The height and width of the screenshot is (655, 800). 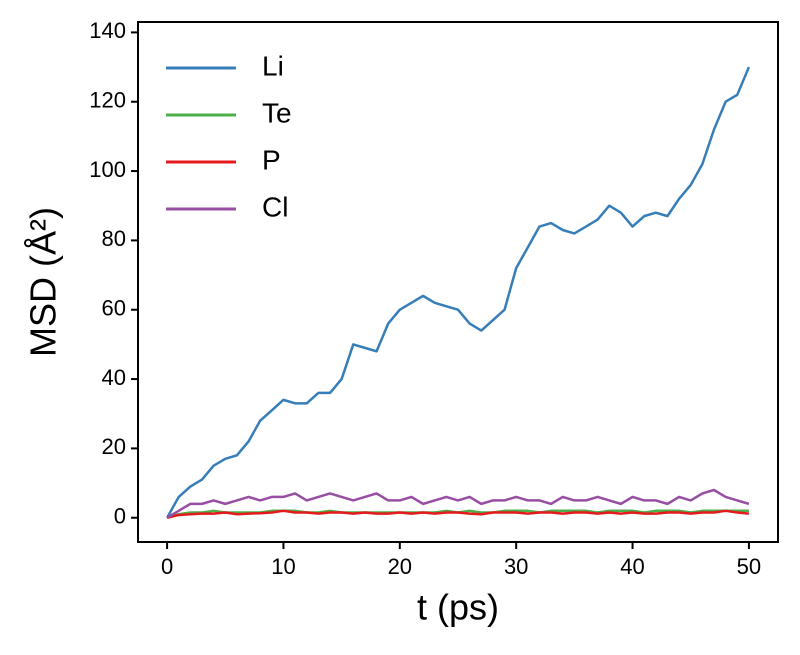 What do you see at coordinates (114, 308) in the screenshot?
I see `y-tick-label: 60` at bounding box center [114, 308].